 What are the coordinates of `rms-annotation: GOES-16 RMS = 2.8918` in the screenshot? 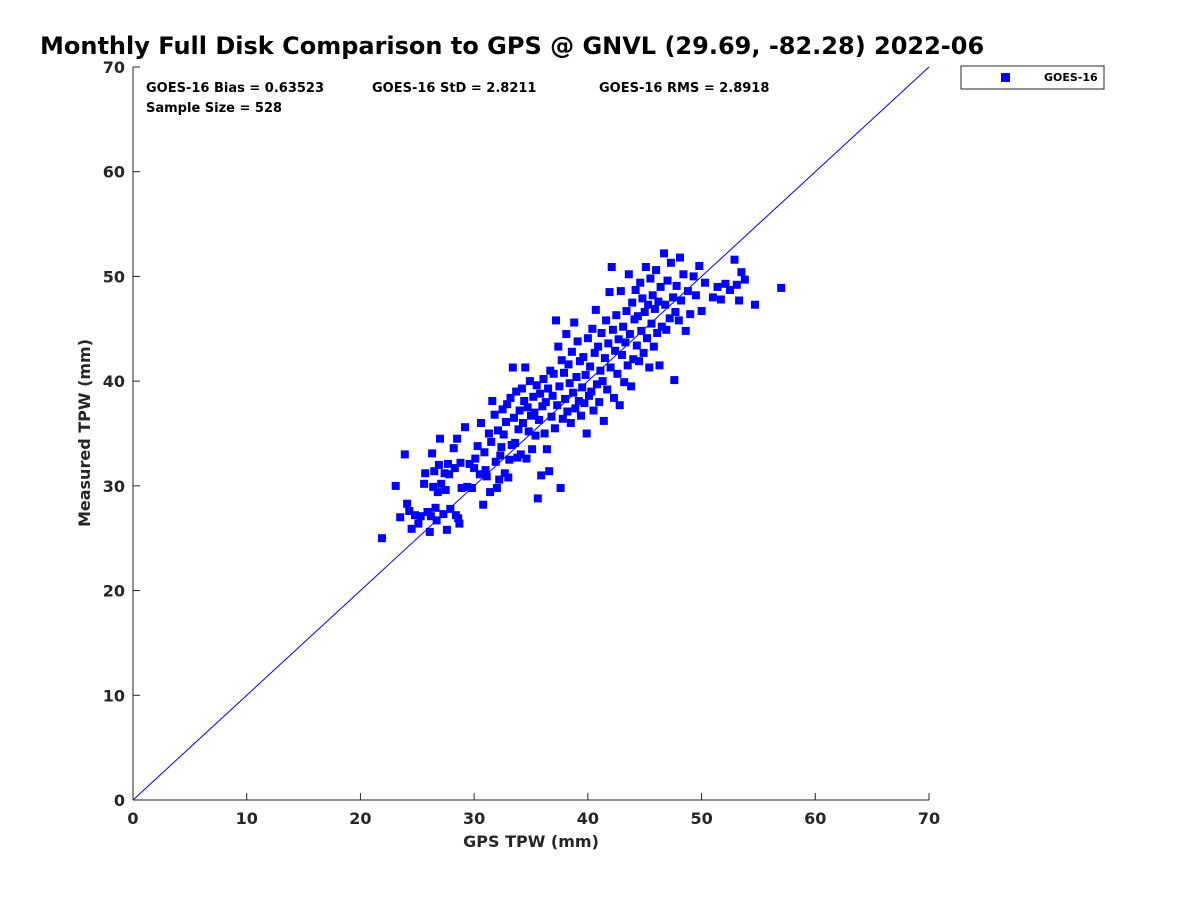 It's located at (684, 88).